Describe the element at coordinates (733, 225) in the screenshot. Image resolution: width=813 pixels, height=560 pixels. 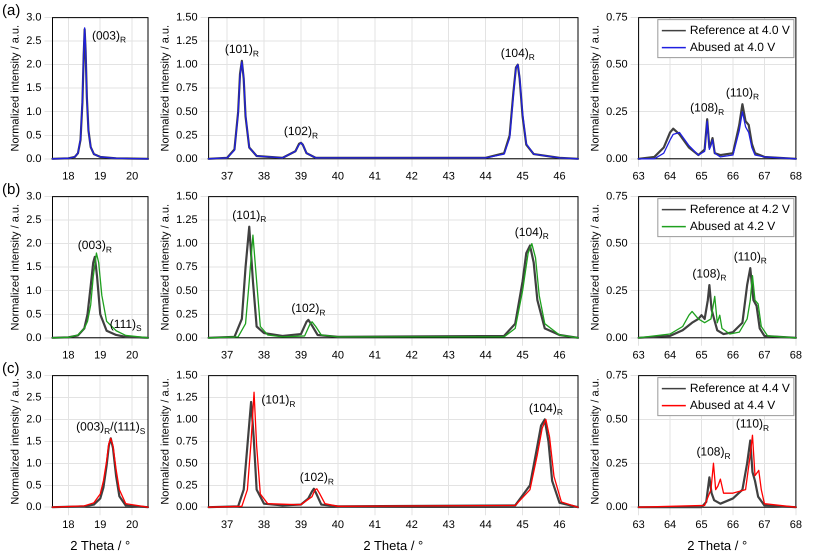
I see `legend-label: Abused at 4.2 V` at that location.